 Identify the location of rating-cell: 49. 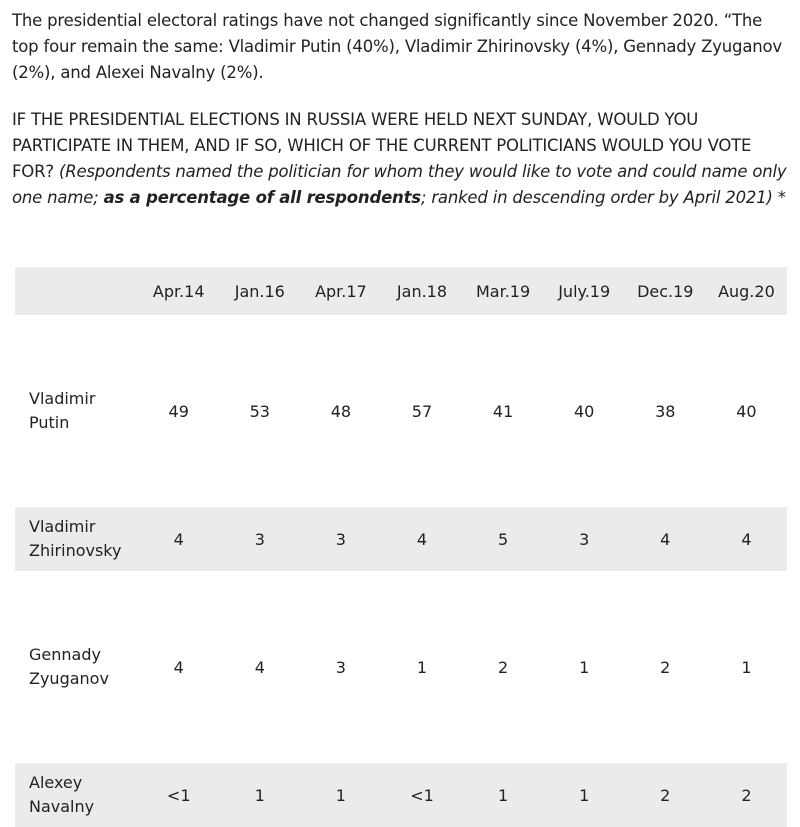
(178, 411).